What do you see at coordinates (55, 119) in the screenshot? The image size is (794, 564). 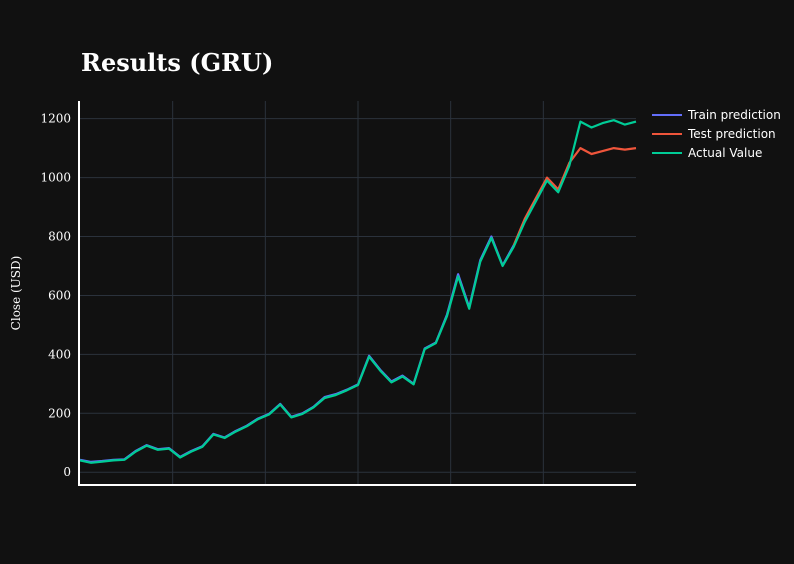 I see `y-tick-label: 1200` at bounding box center [55, 119].